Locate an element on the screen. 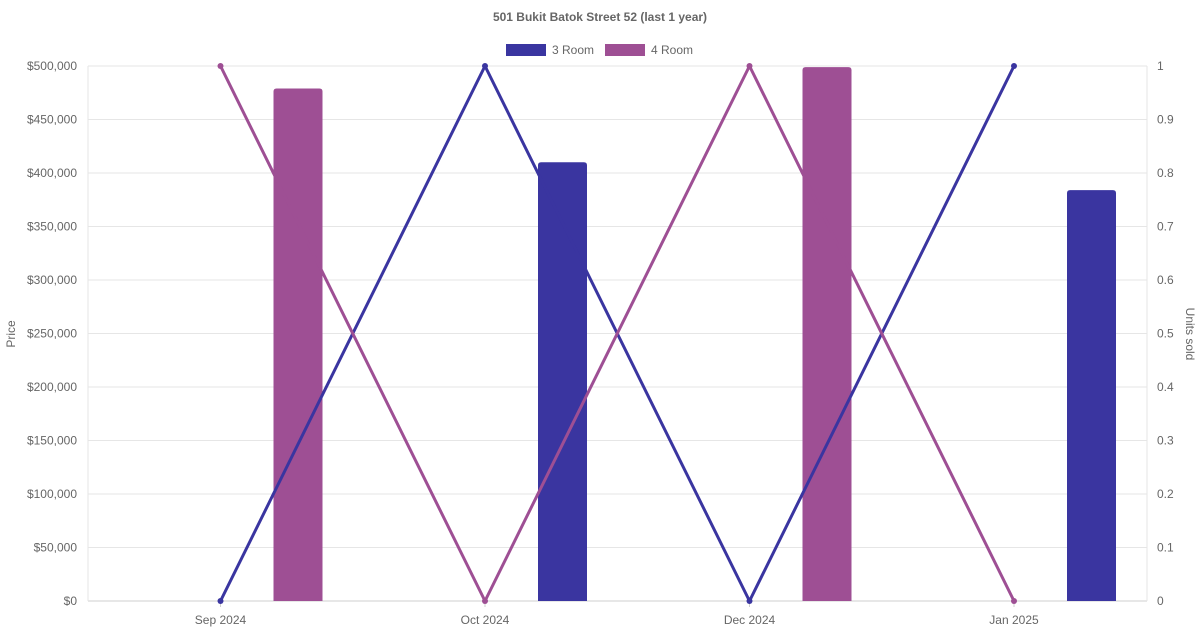 The image size is (1200, 630). y-tick-label: $450,000 is located at coordinates (52, 120).